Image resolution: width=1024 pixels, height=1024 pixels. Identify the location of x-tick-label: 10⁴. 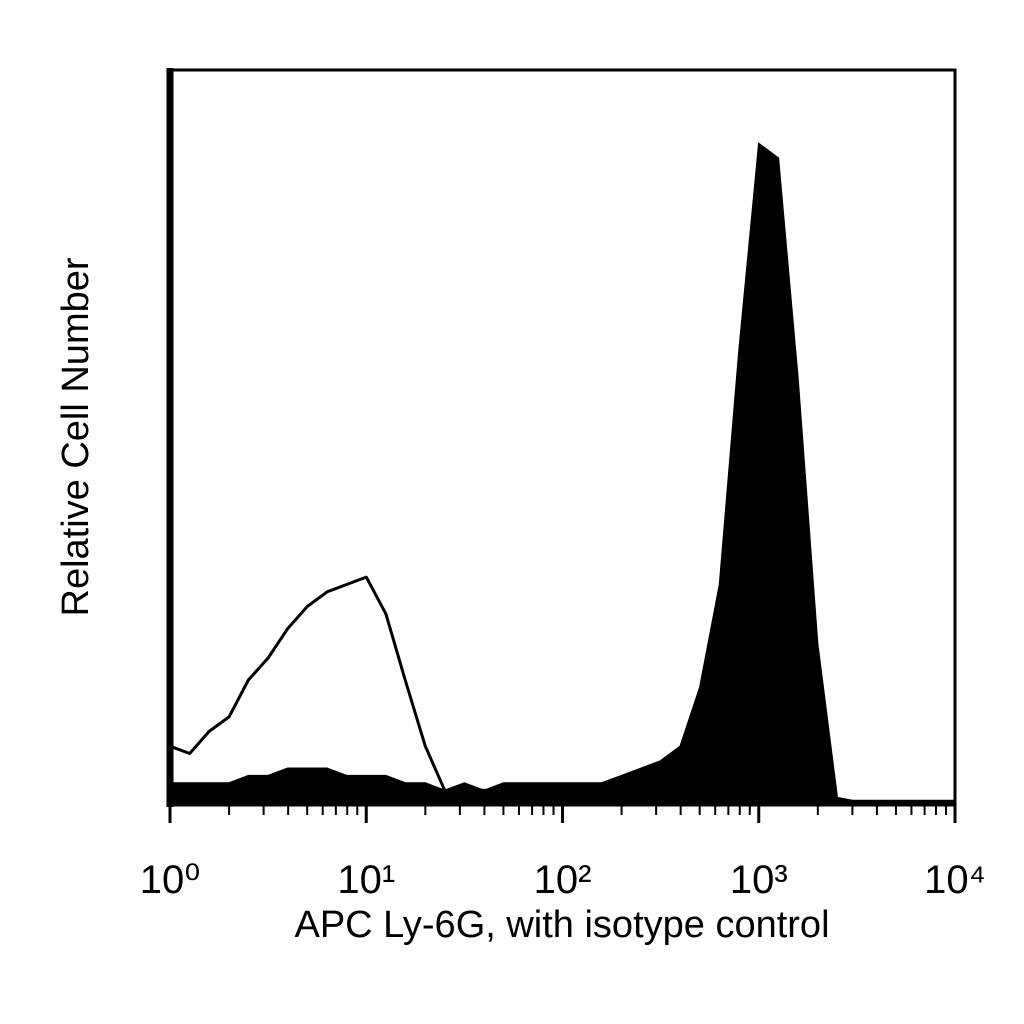
(955, 880).